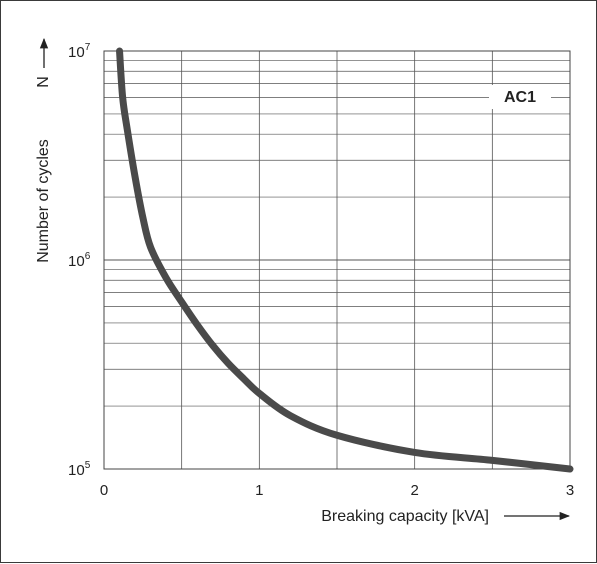  I want to click on annotation-ac1: AC1, so click(520, 97).